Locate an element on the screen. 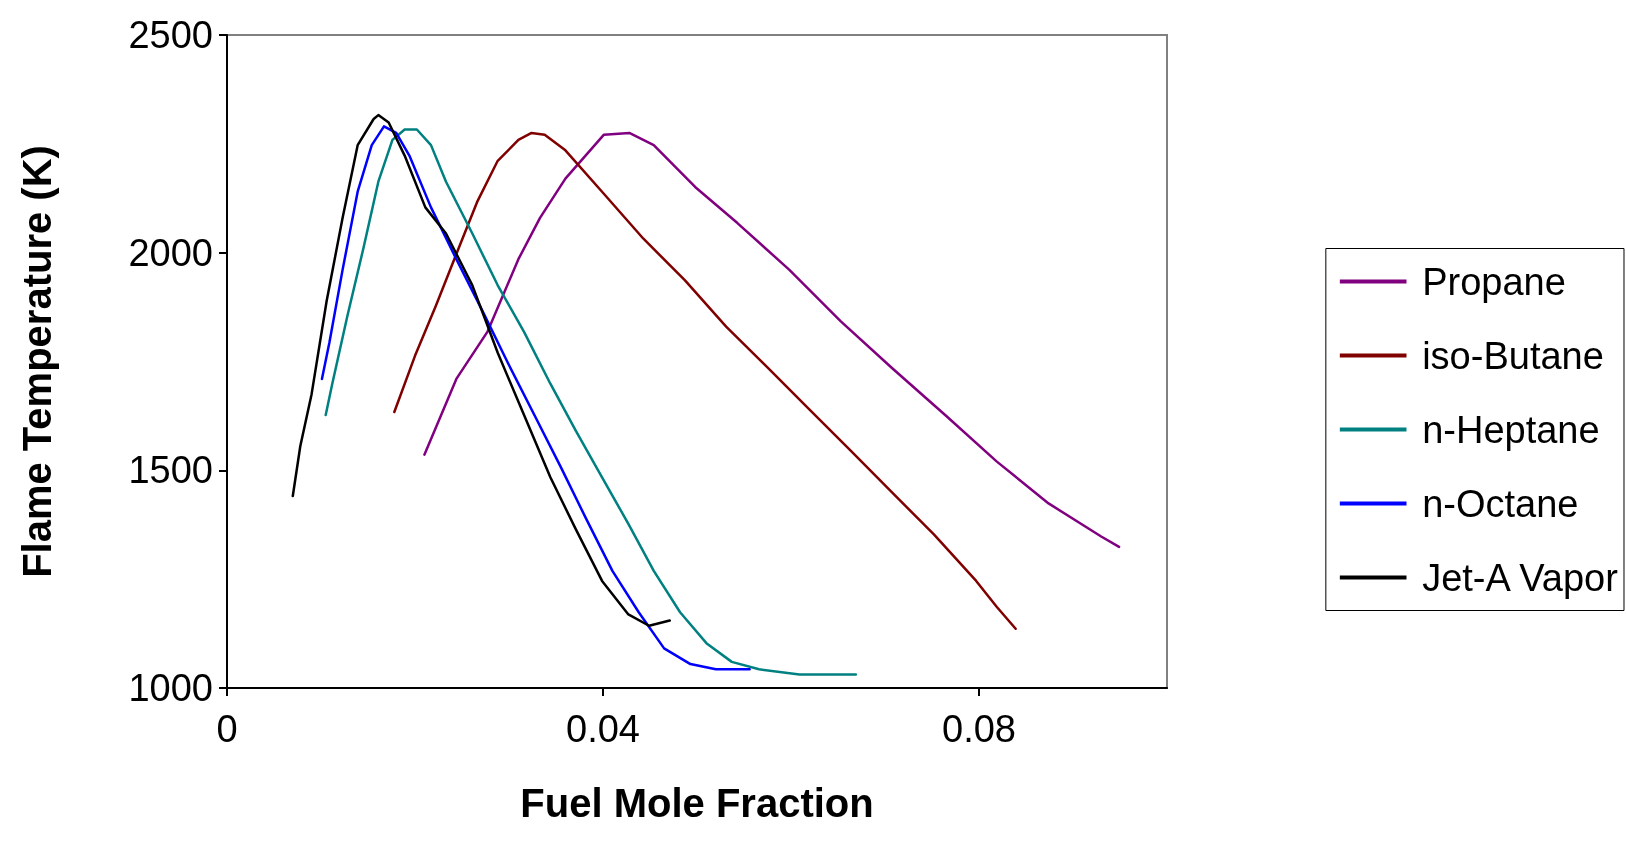 This screenshot has height=859, width=1626. y-axis-title: Flame Temperature (K) is located at coordinates (37, 361).